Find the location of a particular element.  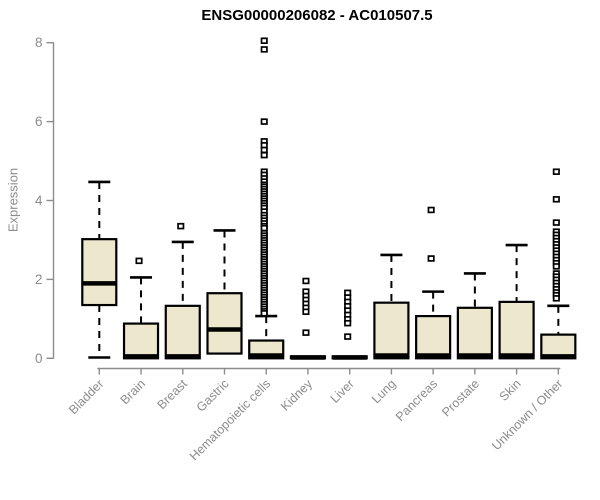

y-tick-label: 6 is located at coordinates (39, 121).